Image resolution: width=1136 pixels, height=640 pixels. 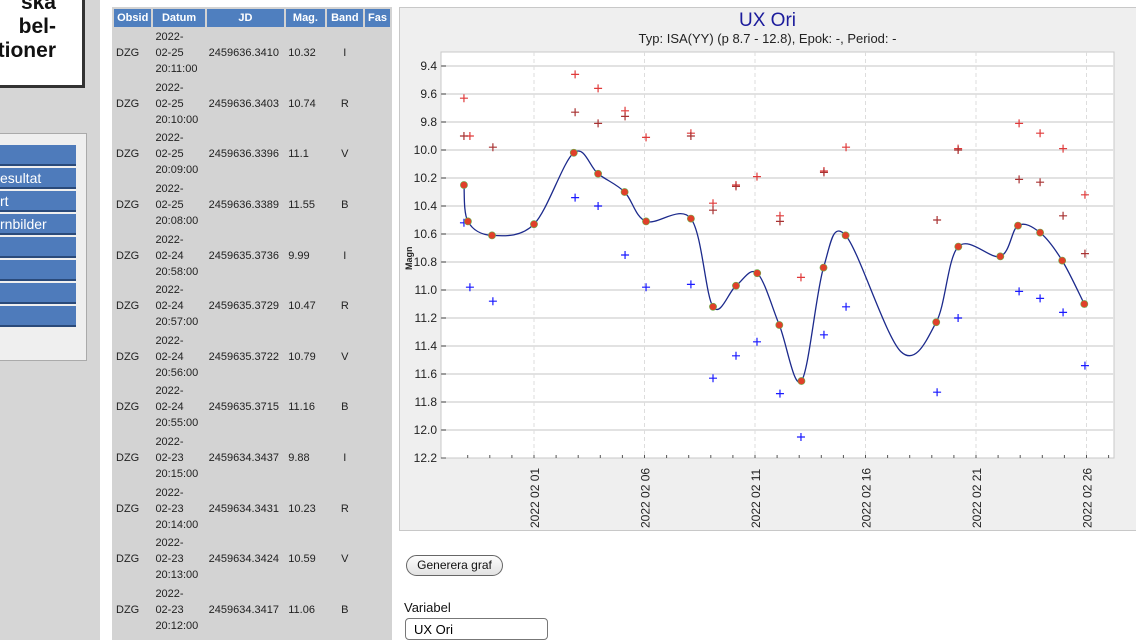 I want to click on cell-jd: 2459634.3437, so click(x=244, y=458).